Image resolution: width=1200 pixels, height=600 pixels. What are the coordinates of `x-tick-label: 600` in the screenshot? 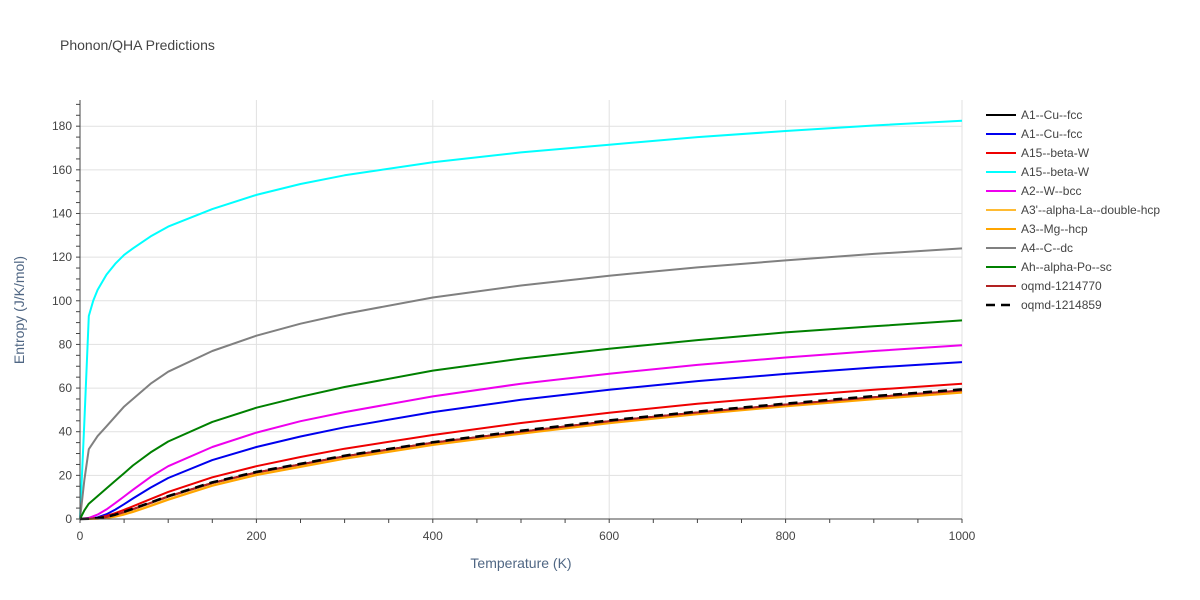 It's located at (609, 536).